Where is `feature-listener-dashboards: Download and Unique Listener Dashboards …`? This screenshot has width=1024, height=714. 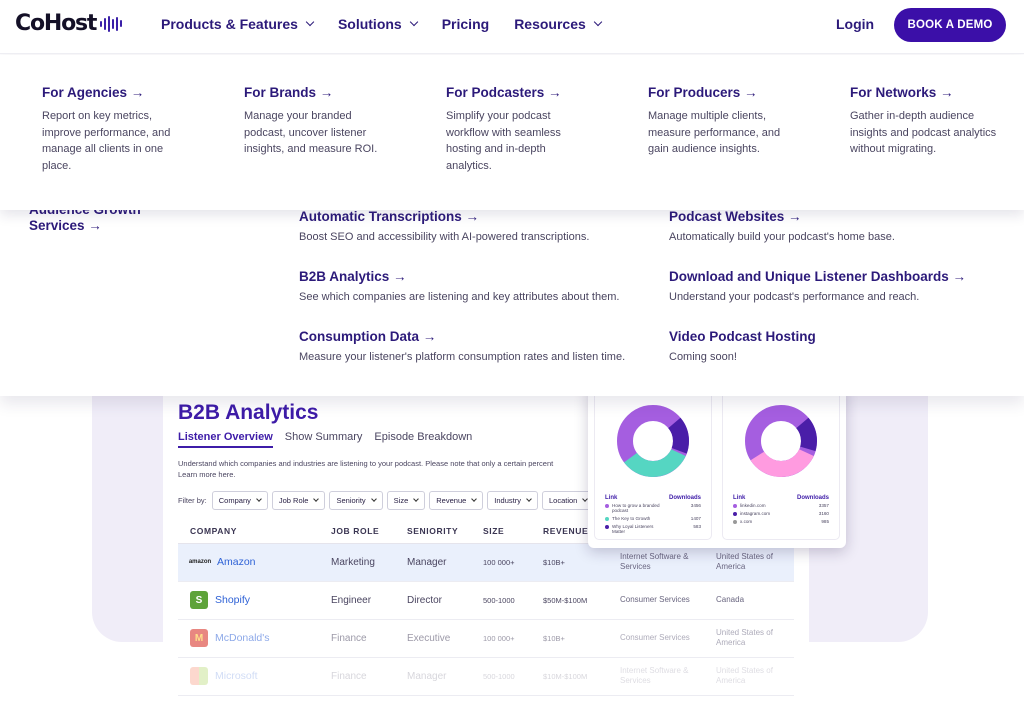 feature-listener-dashboards: Download and Unique Listener Dashboards … is located at coordinates (846, 286).